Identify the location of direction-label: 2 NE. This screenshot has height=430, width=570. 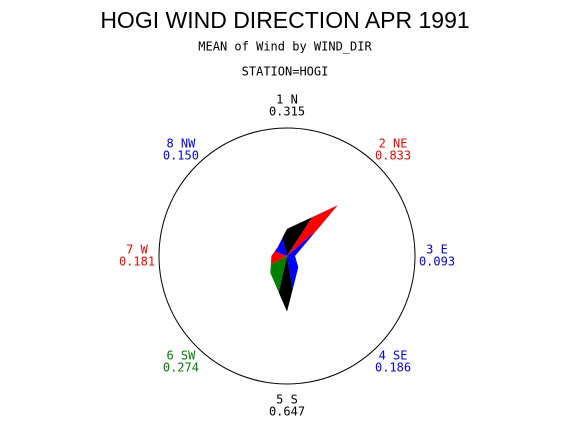
(393, 143).